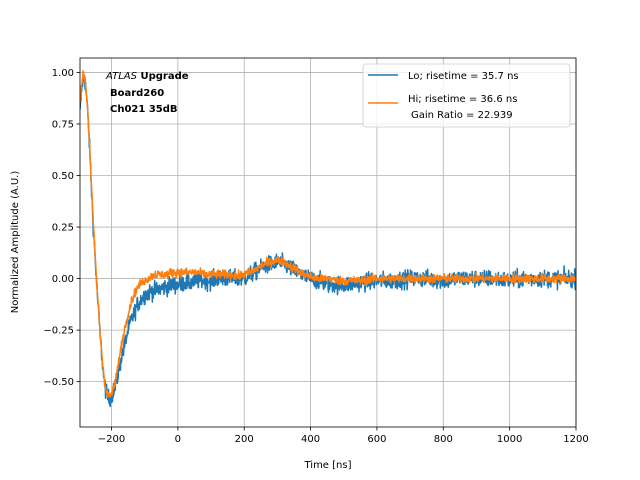 The width and height of the screenshot is (640, 480). What do you see at coordinates (137, 93) in the screenshot?
I see `annotation-board: Board260` at bounding box center [137, 93].